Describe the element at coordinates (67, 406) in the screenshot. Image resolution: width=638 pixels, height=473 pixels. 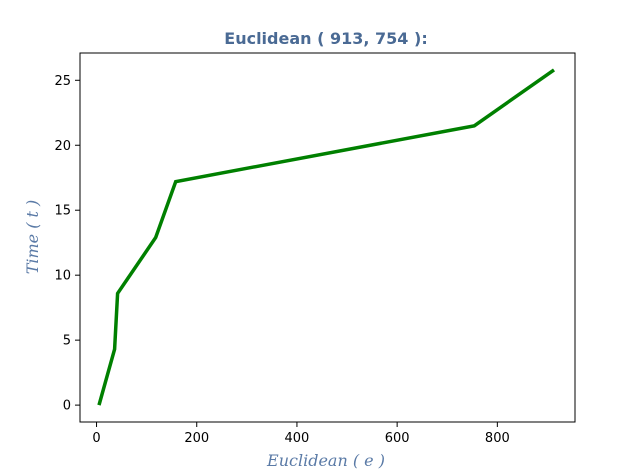
I see `y-tick-label: 0` at that location.